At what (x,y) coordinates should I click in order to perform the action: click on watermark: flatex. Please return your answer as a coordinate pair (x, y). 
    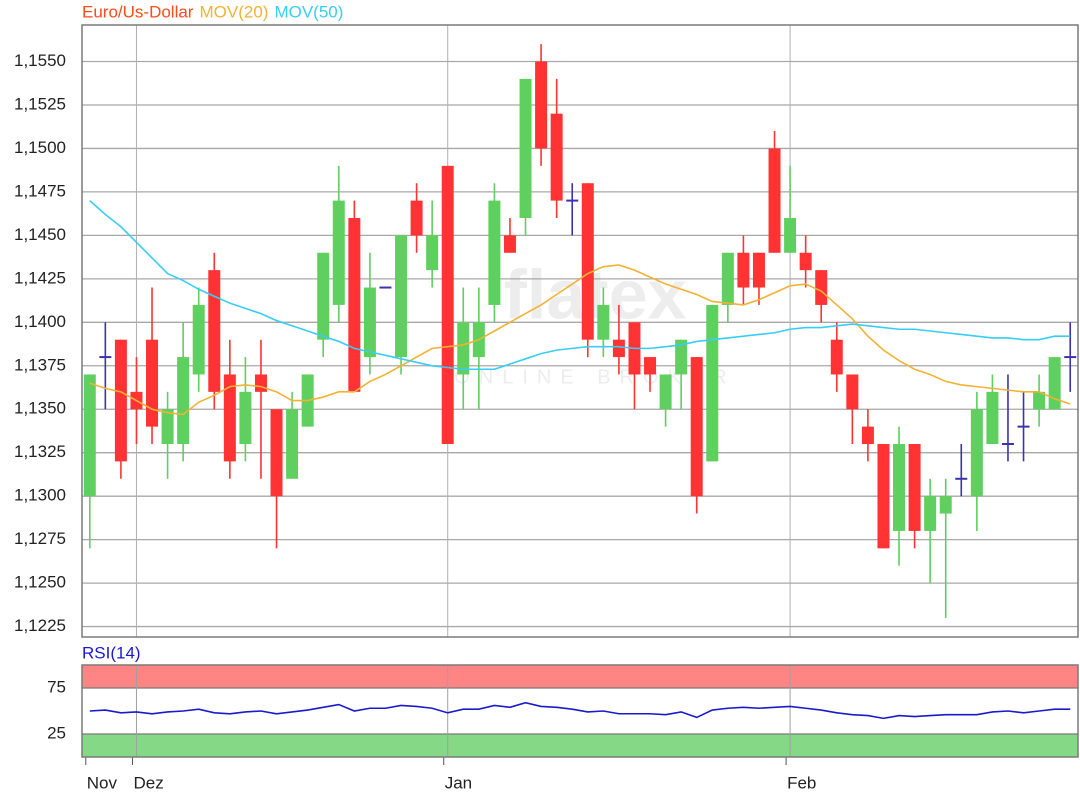
    Looking at the image, I should click on (595, 294).